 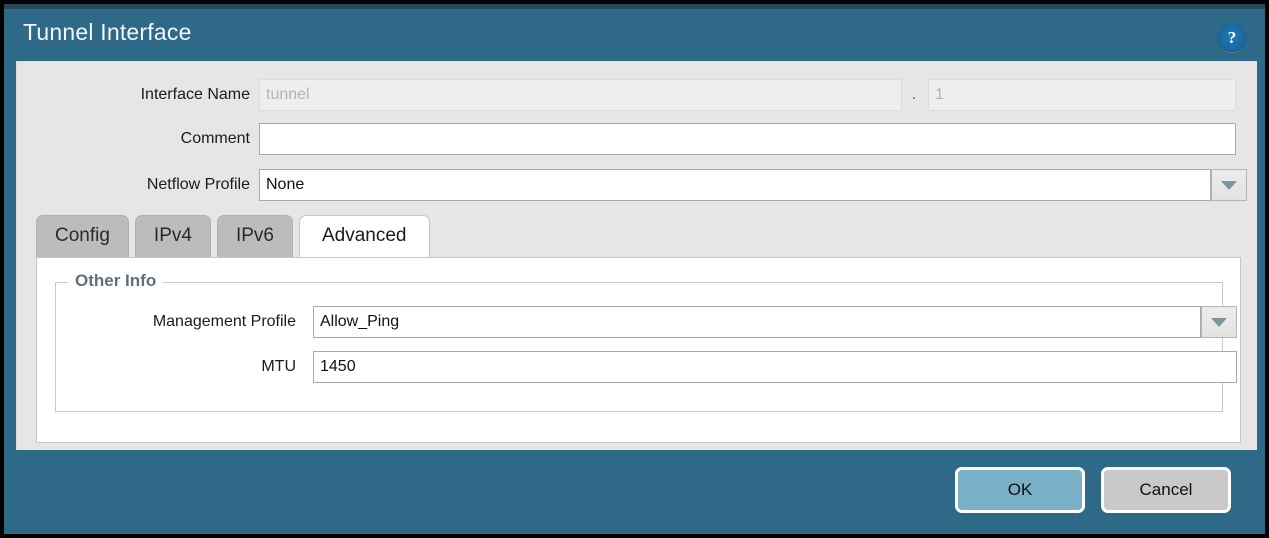 What do you see at coordinates (747, 139) in the screenshot?
I see `comment-input` at bounding box center [747, 139].